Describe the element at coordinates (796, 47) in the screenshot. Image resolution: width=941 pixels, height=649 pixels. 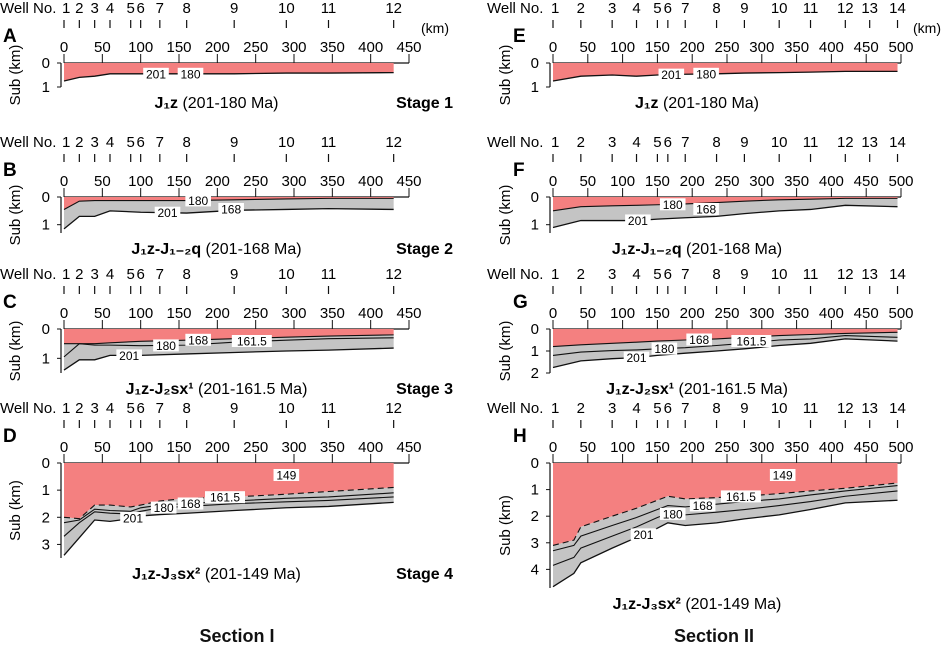
I see `x-tick-label-e: 350` at that location.